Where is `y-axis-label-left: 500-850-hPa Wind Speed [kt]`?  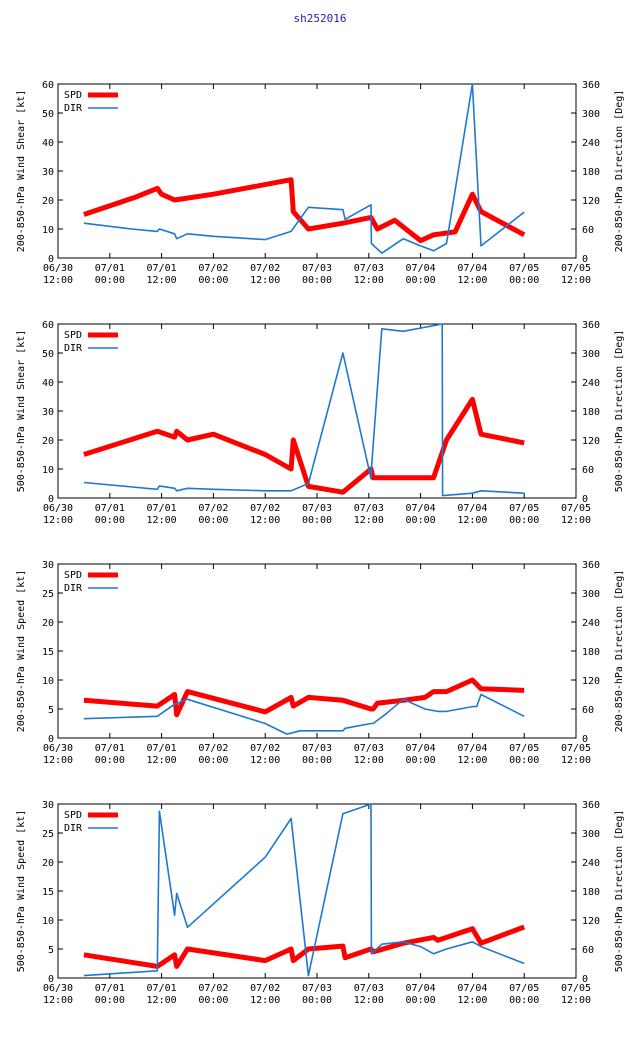 y-axis-label-left: 500-850-hPa Wind Speed [kt] is located at coordinates (21, 891).